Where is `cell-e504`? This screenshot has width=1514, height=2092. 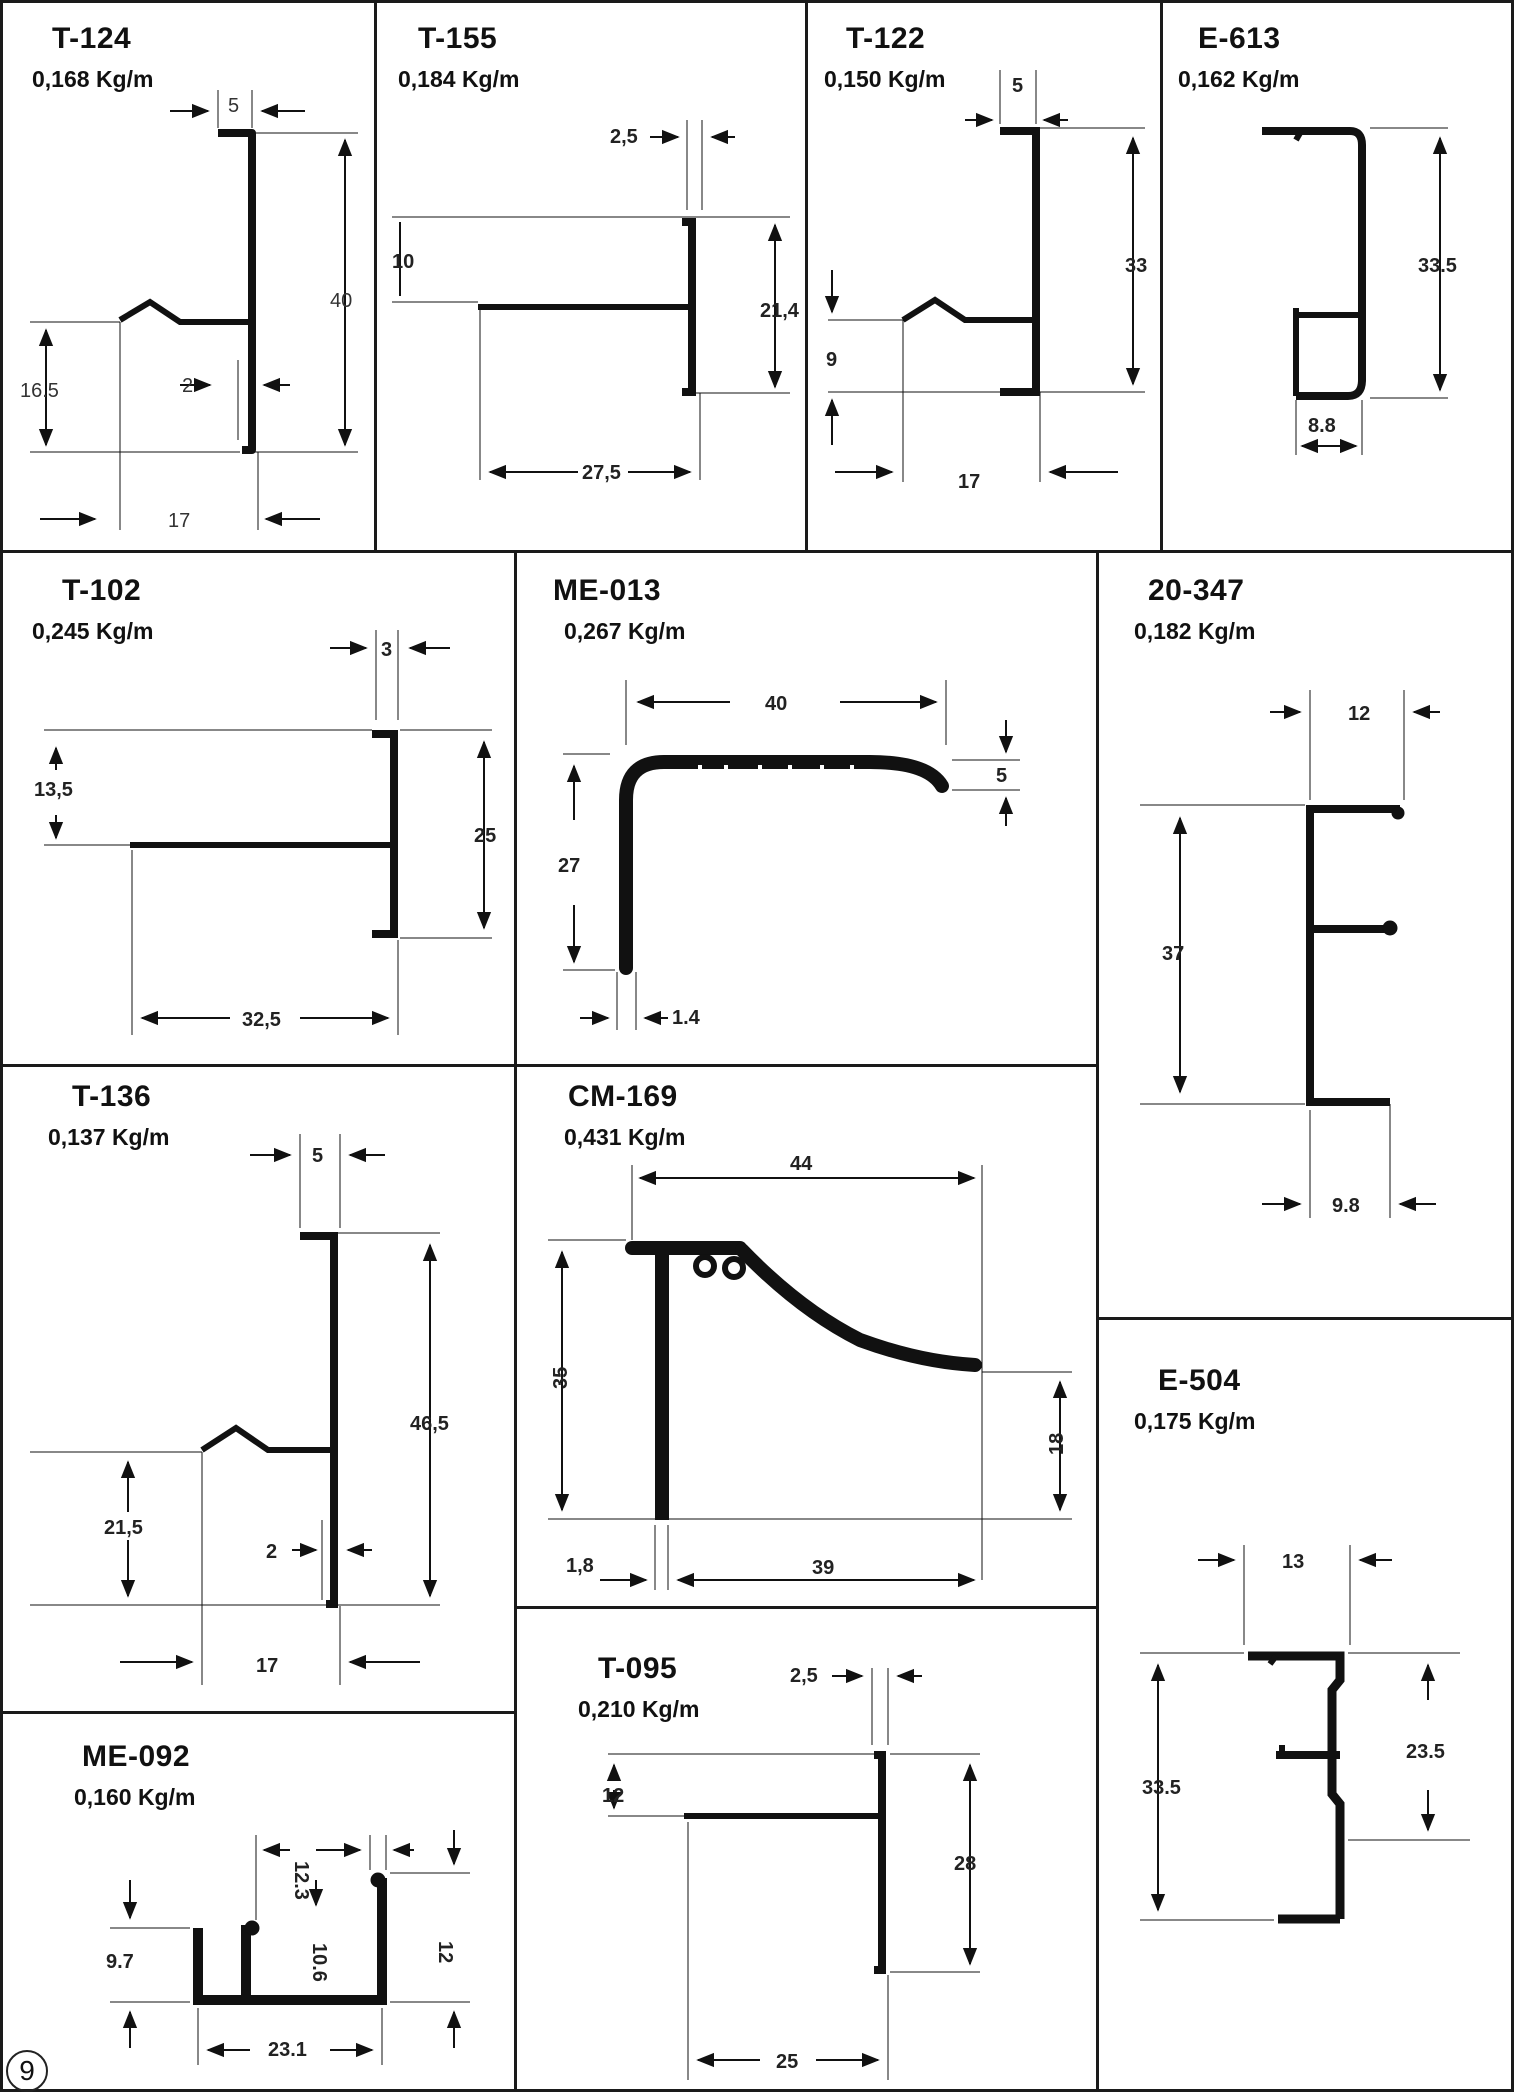
cell-e504 is located at coordinates (1305, 1704).